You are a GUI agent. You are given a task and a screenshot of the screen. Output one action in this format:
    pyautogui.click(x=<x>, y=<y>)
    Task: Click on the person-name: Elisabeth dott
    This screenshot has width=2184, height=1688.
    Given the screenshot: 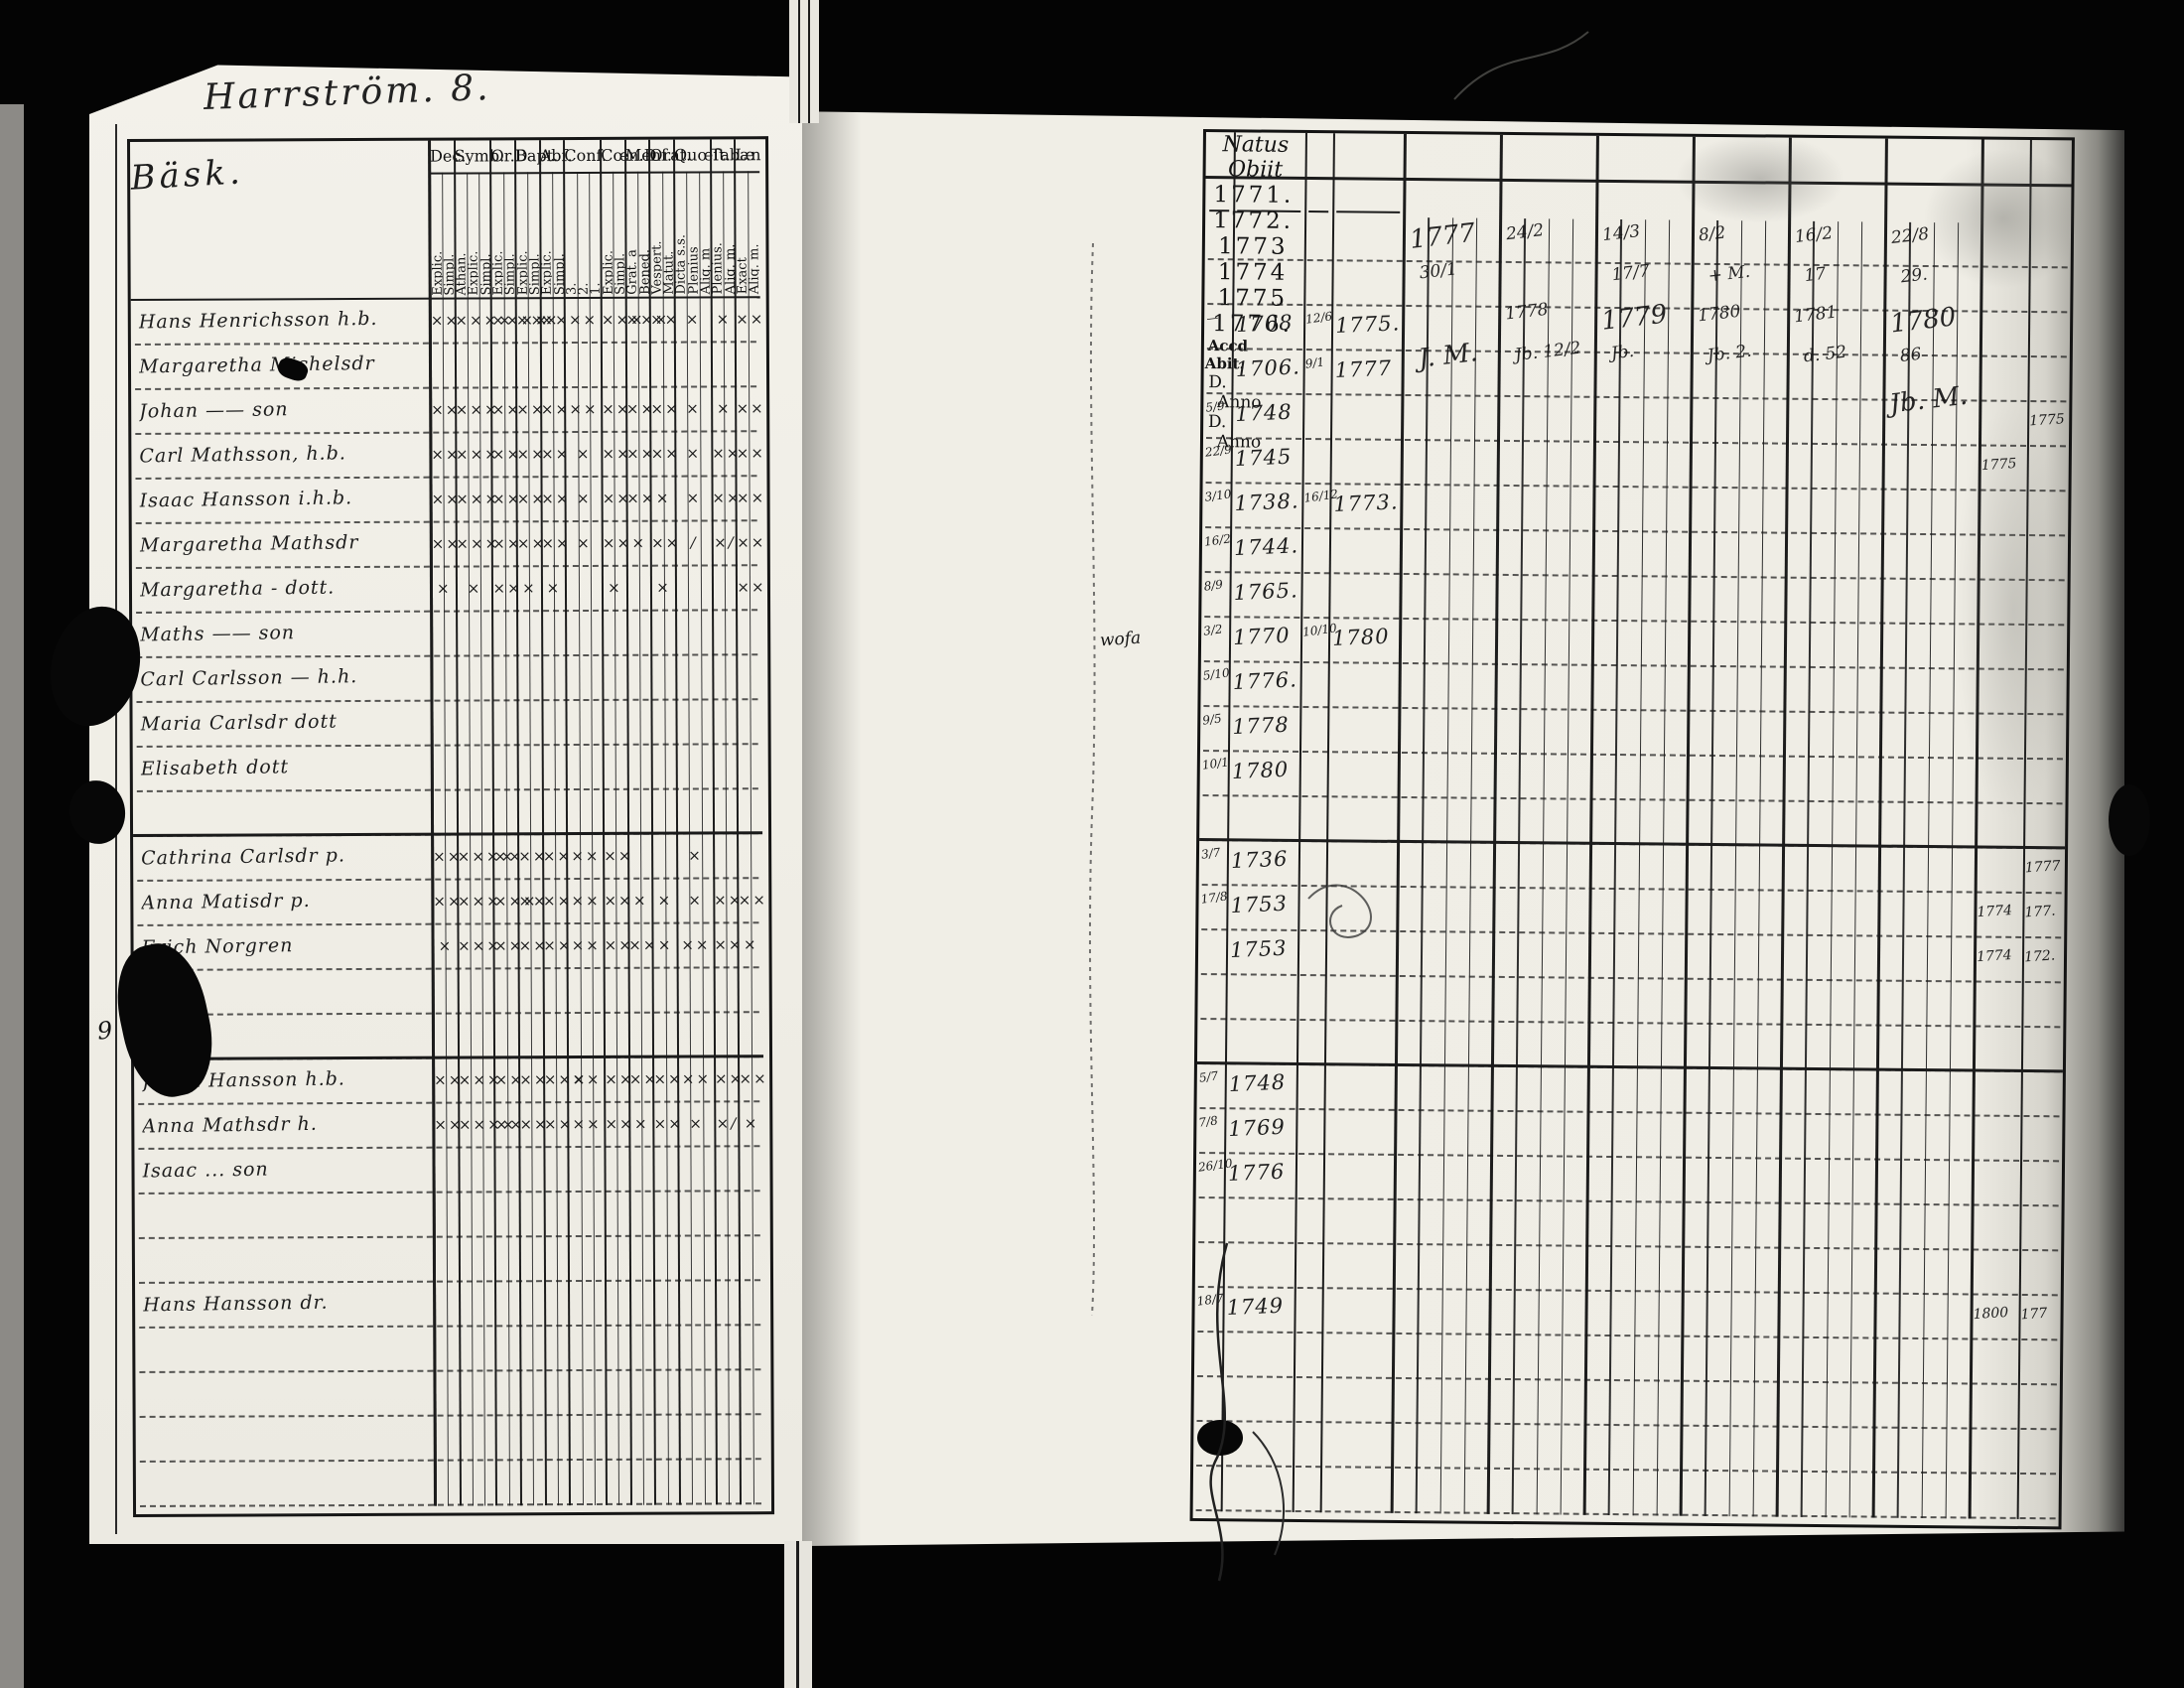 What is the action you would take?
    pyautogui.click(x=215, y=768)
    